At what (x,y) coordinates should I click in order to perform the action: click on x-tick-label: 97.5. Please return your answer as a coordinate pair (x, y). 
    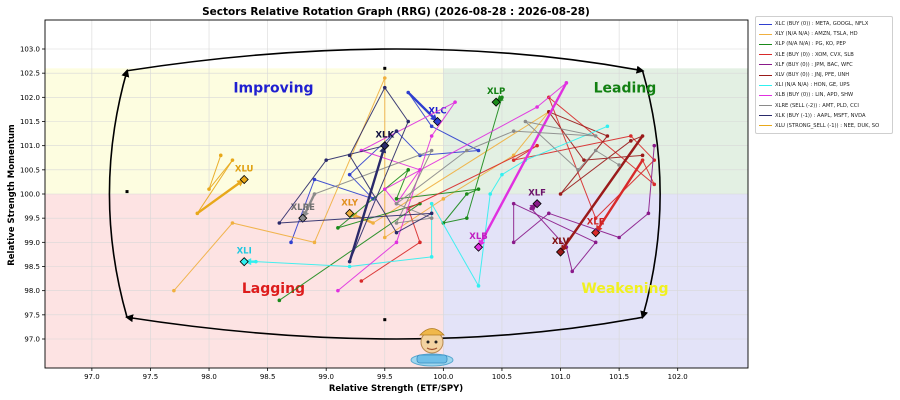
    Looking at the image, I should click on (151, 377).